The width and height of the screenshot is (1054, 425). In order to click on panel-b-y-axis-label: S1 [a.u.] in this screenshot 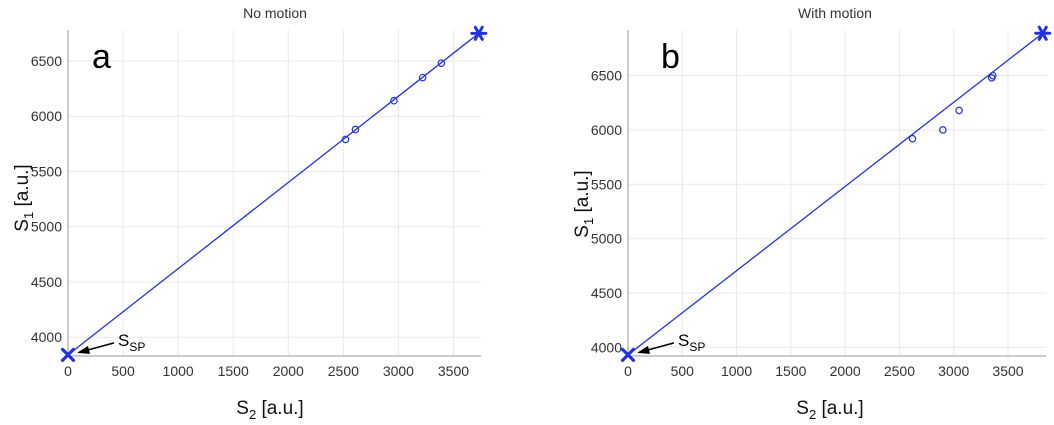, I will do `click(584, 203)`.